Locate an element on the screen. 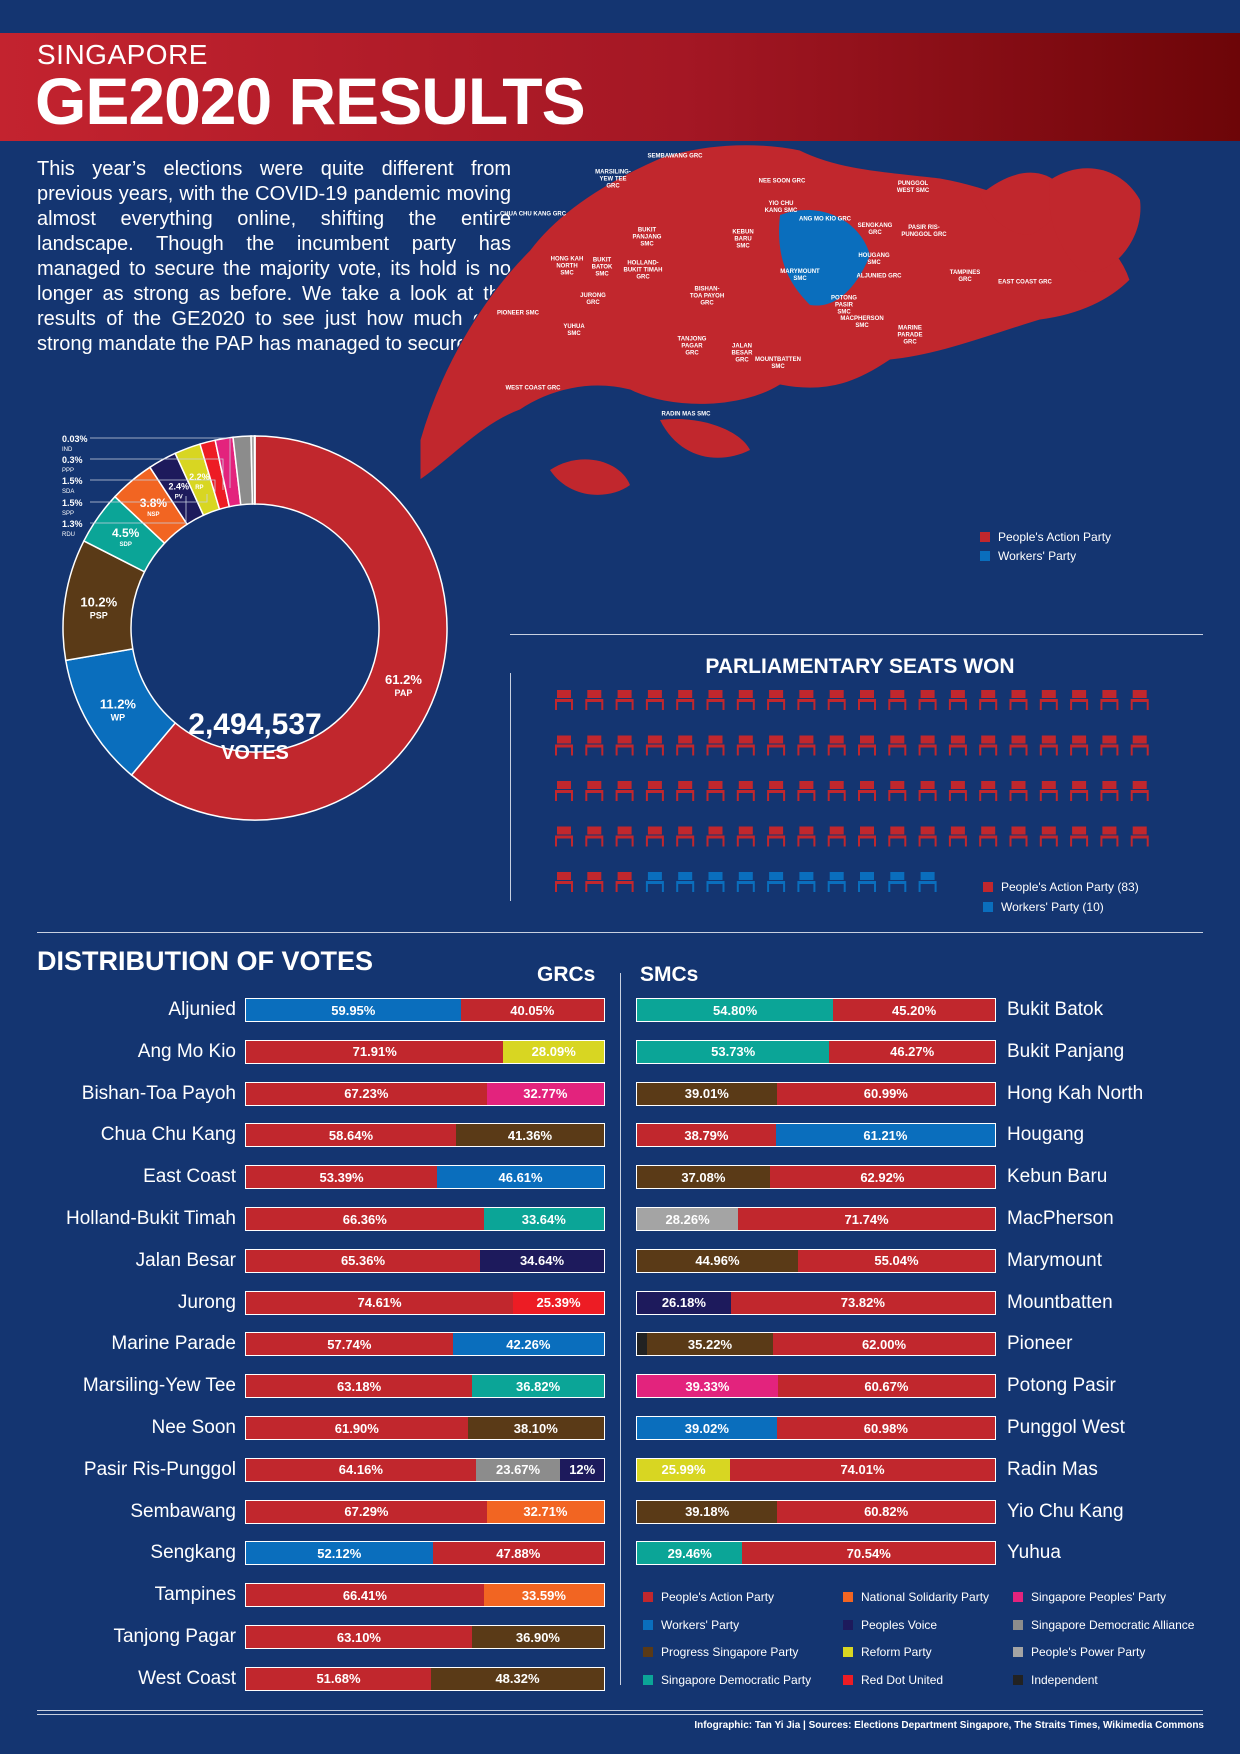 This screenshot has width=1240, height=1754. constituency-name: Marine Parade is located at coordinates (173, 1344).